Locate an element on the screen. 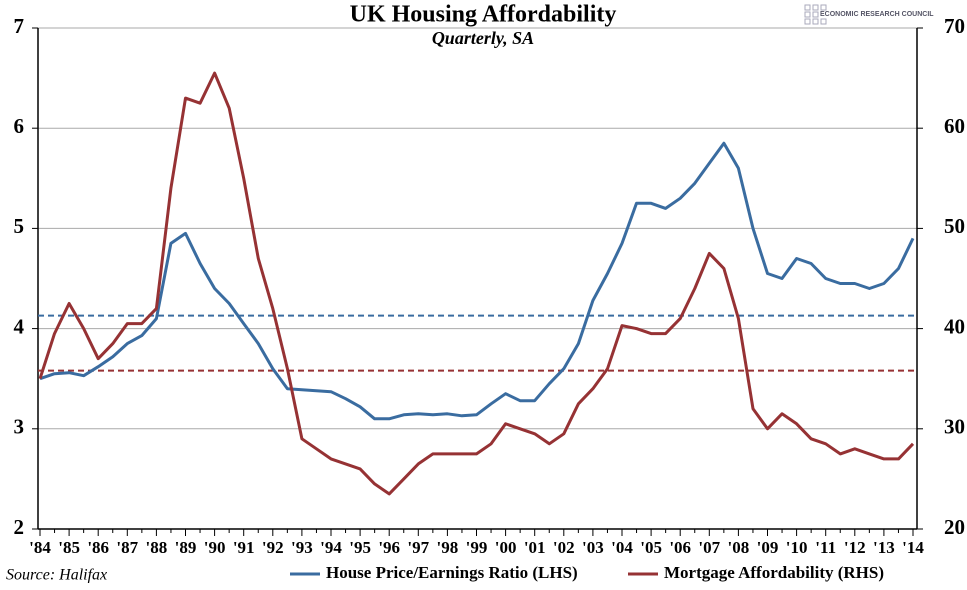  y-tick-label: 4 is located at coordinates (19, 326).